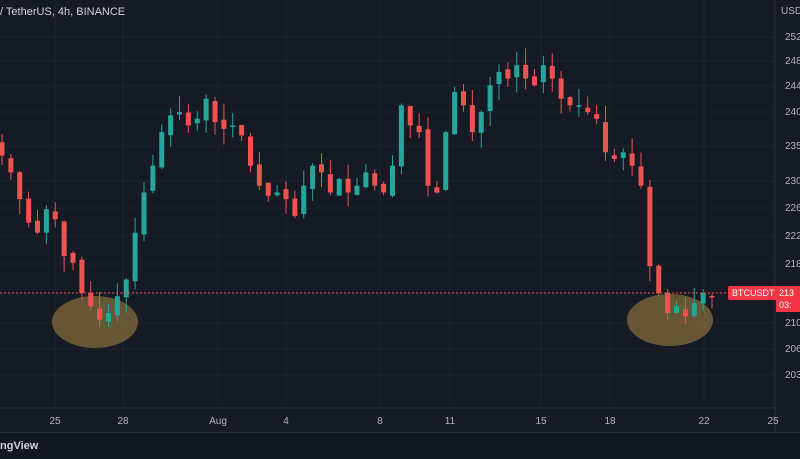 The height and width of the screenshot is (459, 800). I want to click on countdown: 03:, so click(785, 305).